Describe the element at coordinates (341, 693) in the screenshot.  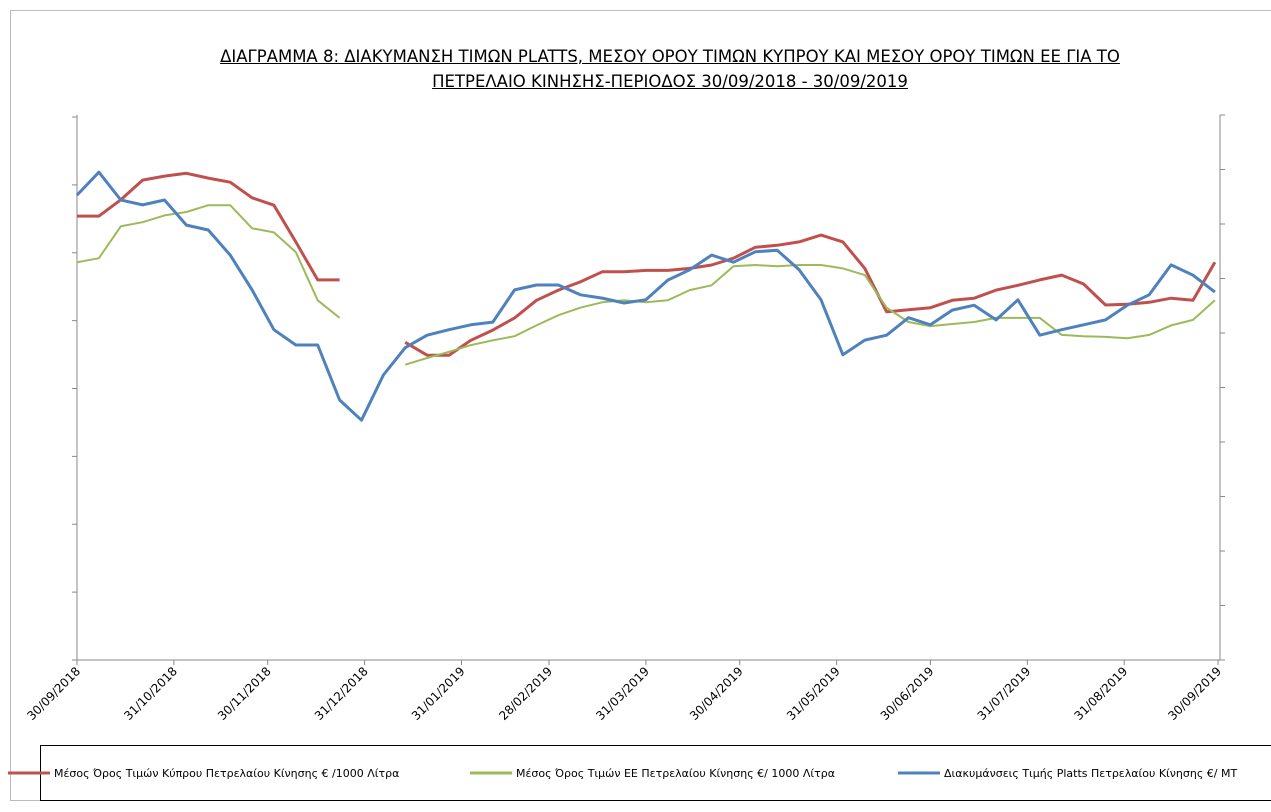
I see `x-tick-label: 31/12/2018` at that location.